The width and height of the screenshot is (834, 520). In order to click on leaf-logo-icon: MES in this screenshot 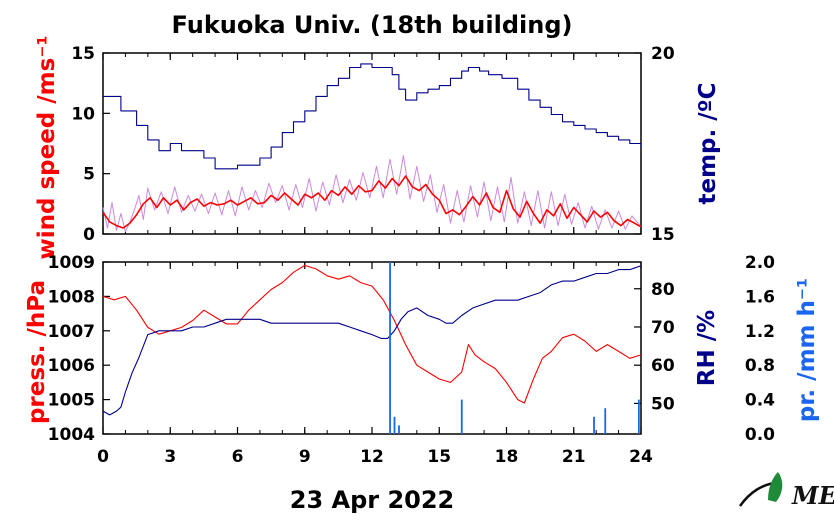, I will do `click(786, 491)`.